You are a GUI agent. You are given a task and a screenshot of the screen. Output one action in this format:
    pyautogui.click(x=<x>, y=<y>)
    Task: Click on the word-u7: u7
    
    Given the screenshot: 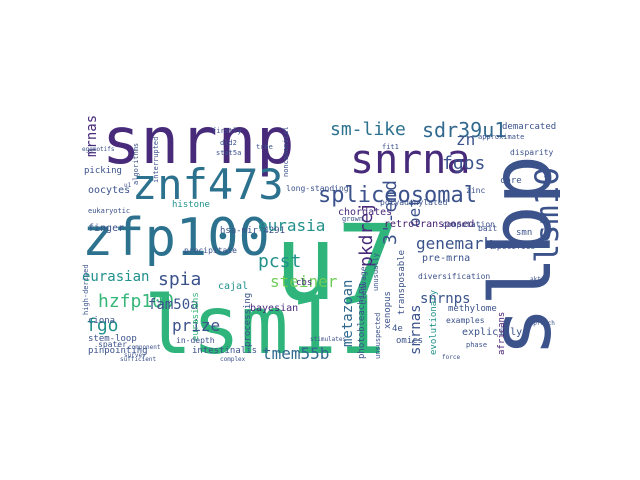 What is the action you would take?
    pyautogui.click(x=336, y=263)
    